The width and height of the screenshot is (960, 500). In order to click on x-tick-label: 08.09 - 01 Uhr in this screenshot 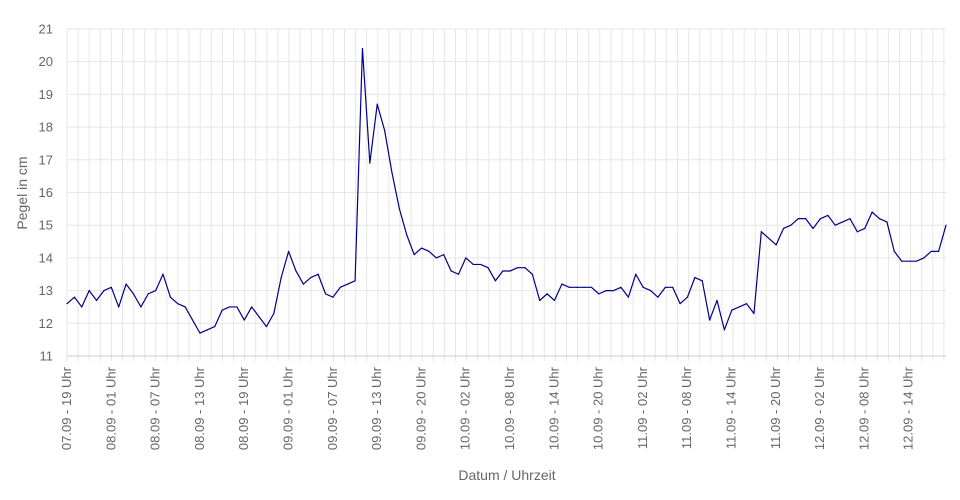, I will do `click(110, 408)`.